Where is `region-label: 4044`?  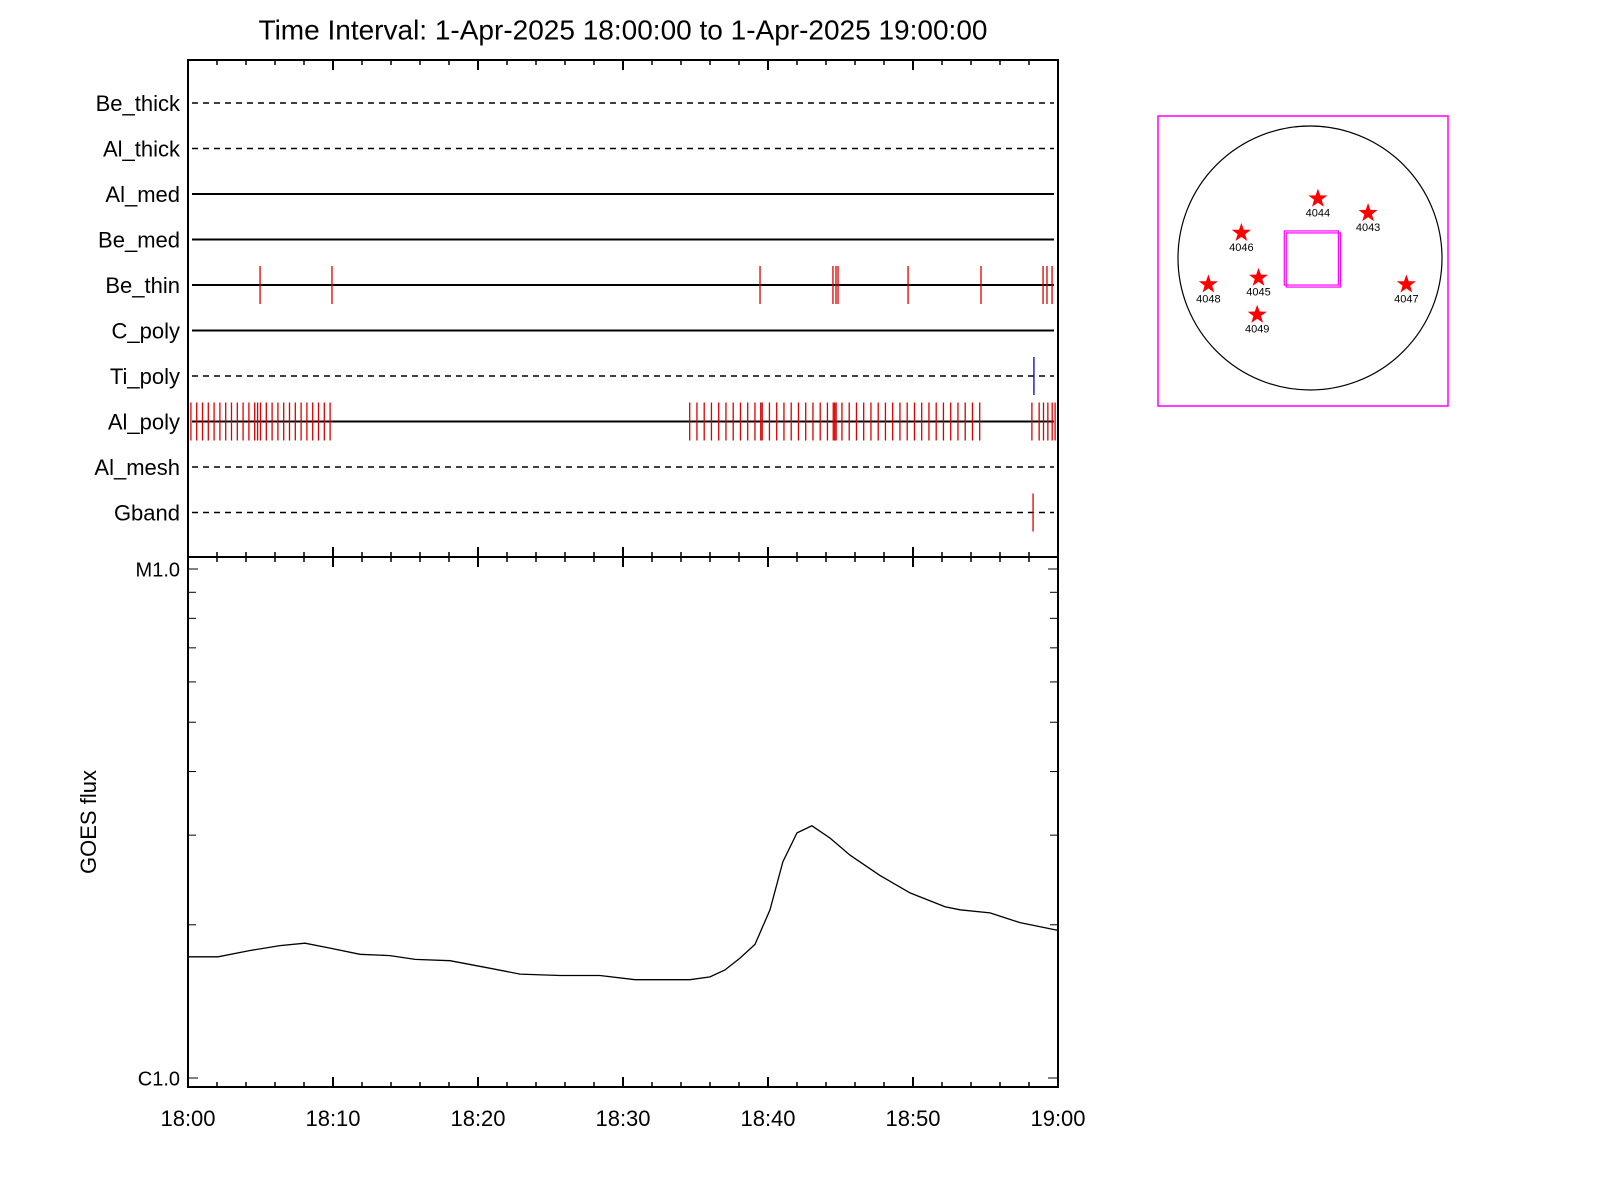 region-label: 4044 is located at coordinates (1318, 214).